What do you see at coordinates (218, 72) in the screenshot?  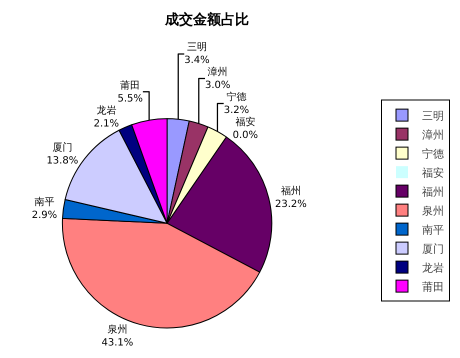 I see `slice-label: 漳州` at bounding box center [218, 72].